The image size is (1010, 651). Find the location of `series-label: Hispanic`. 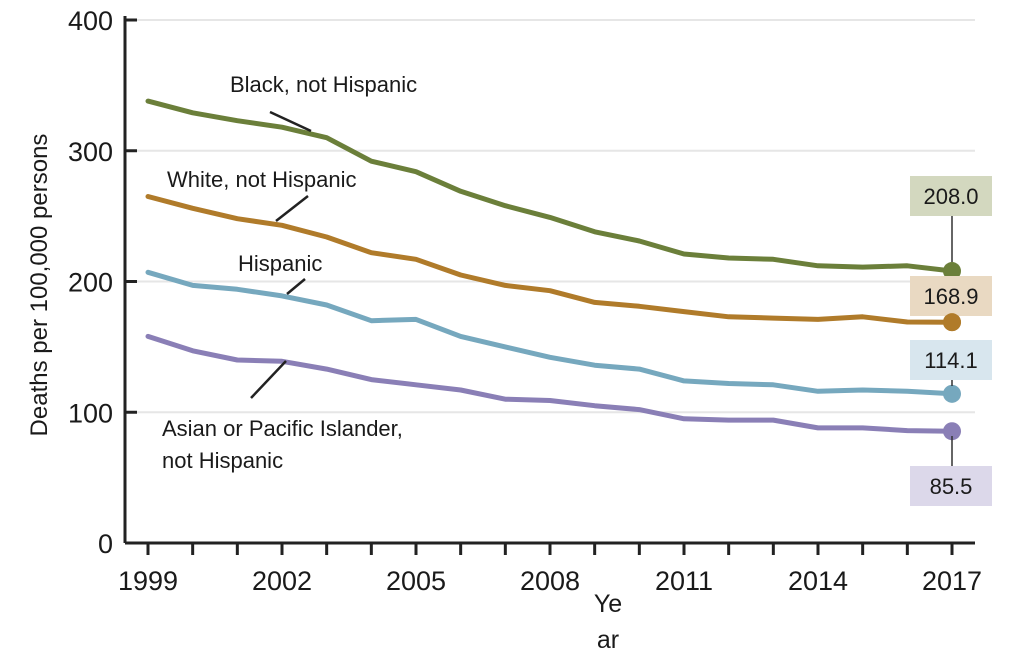

series-label: Hispanic is located at coordinates (280, 263).